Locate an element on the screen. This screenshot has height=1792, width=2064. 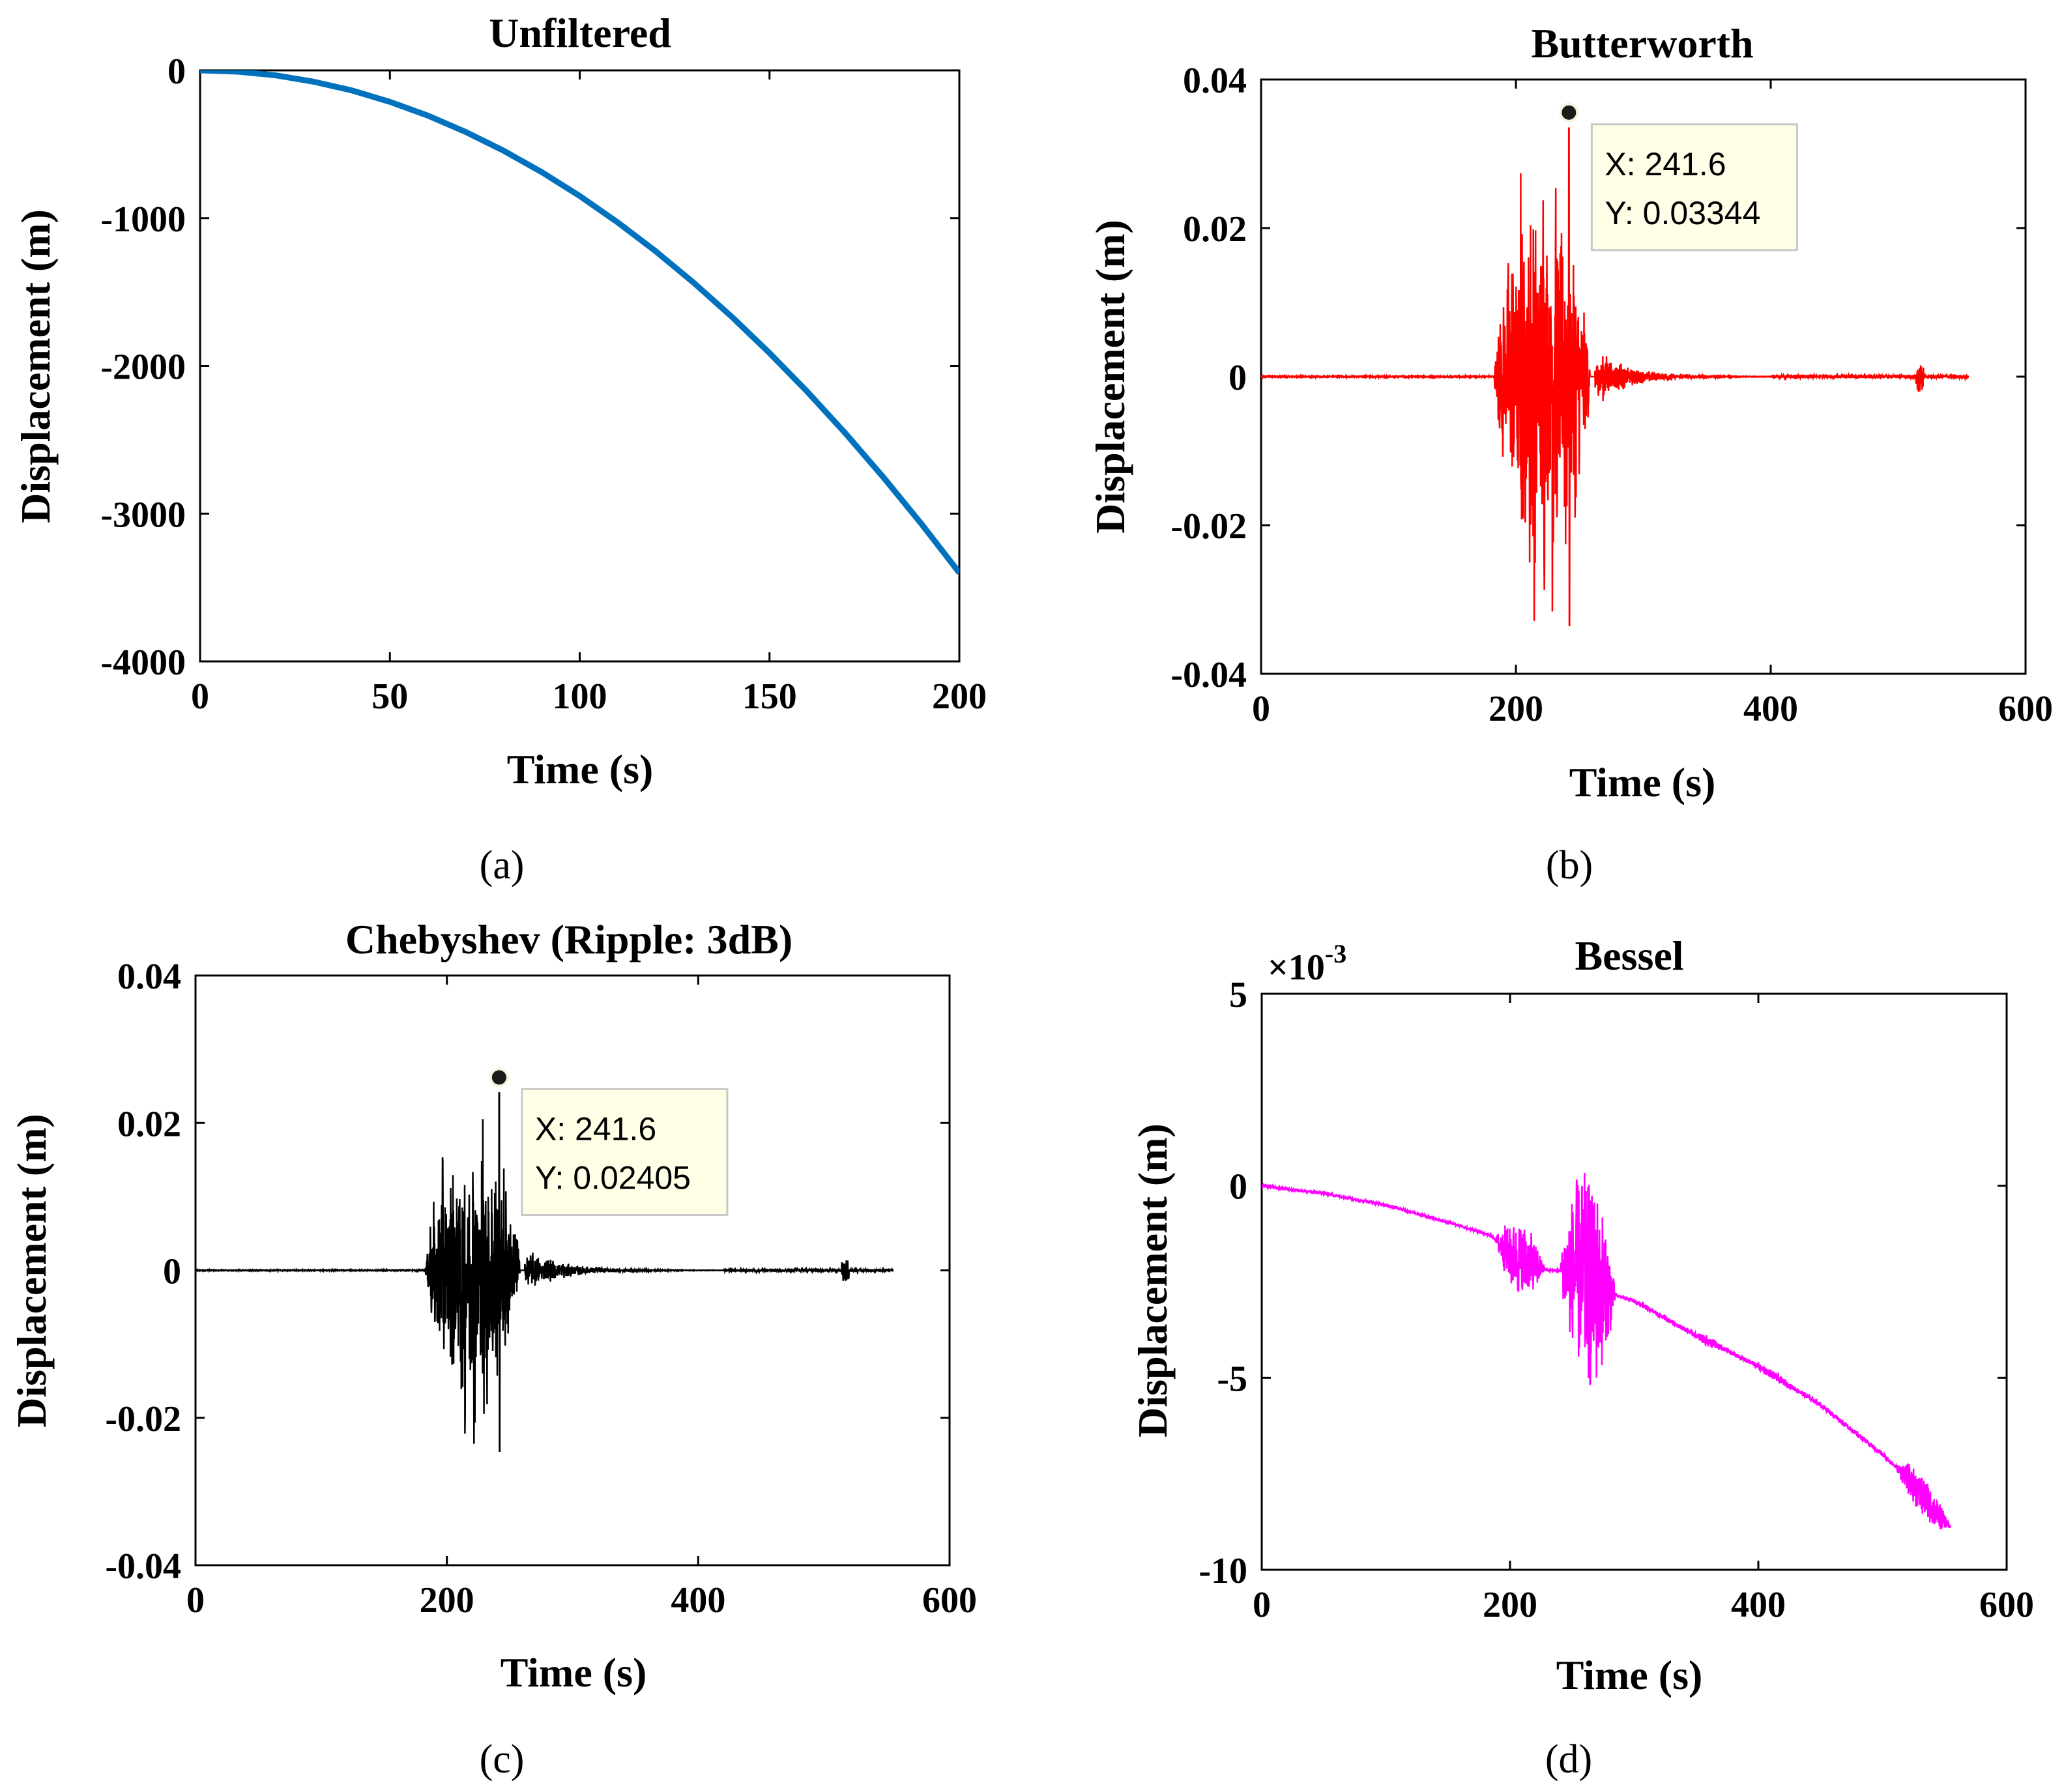
chart-title: Bessel is located at coordinates (1629, 956).